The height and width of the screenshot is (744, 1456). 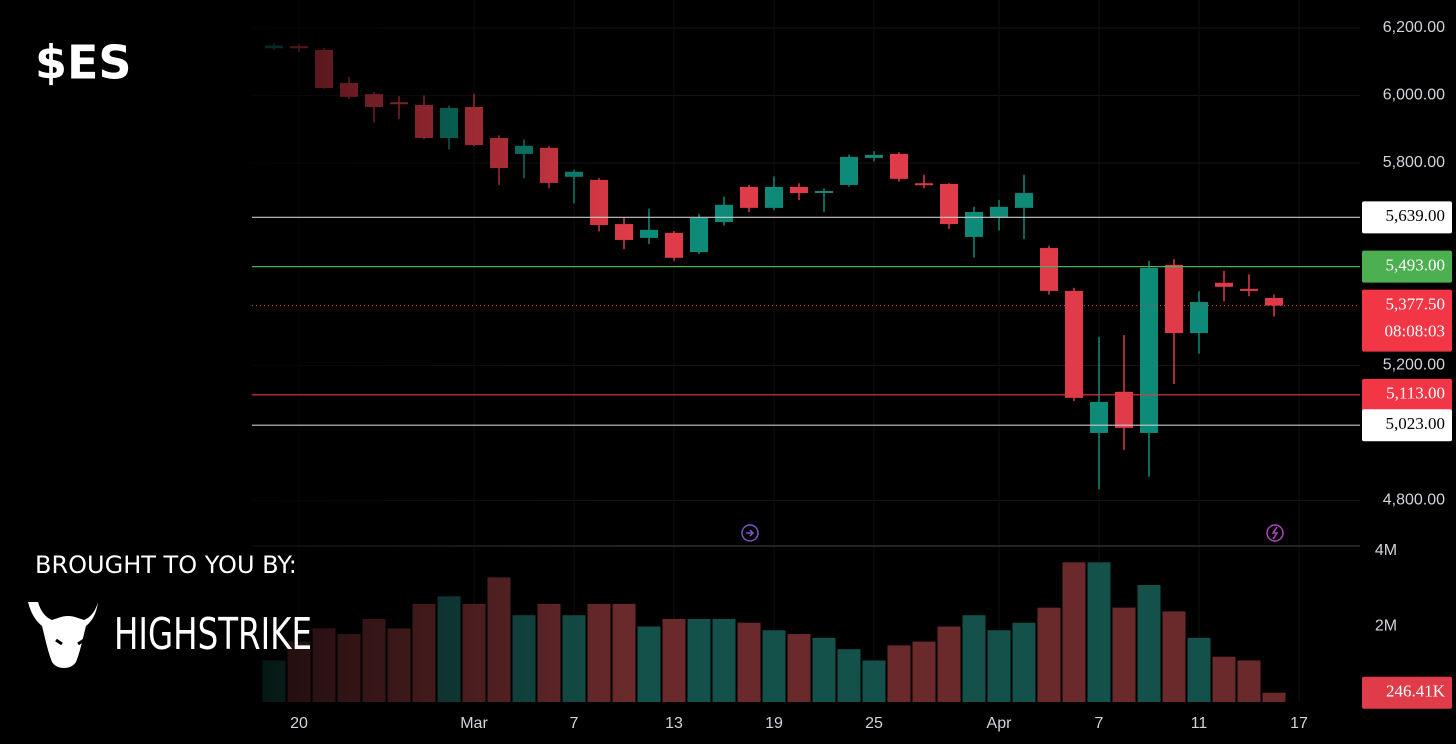 What do you see at coordinates (1415, 330) in the screenshot?
I see `countdown: 08:08:03` at bounding box center [1415, 330].